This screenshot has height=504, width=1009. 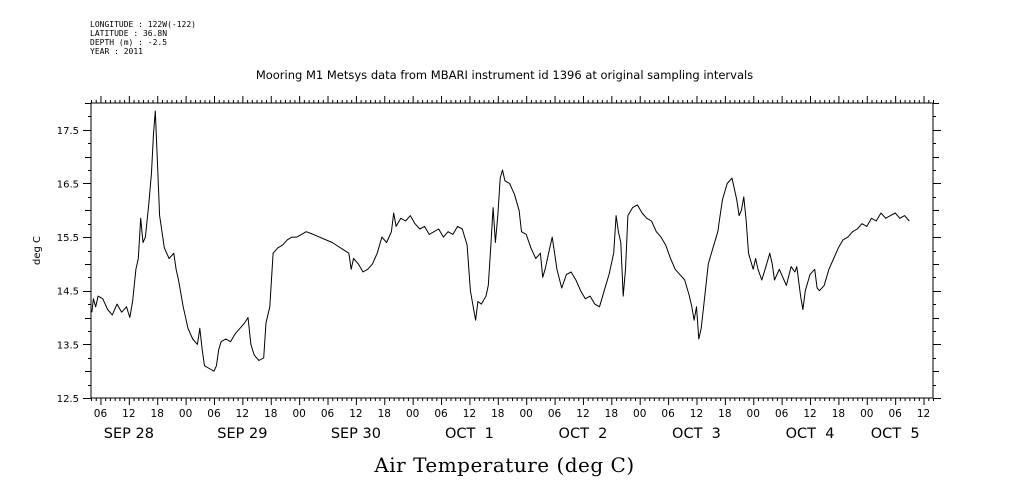 What do you see at coordinates (356, 434) in the screenshot?
I see `x-date-label: SEP 30` at bounding box center [356, 434].